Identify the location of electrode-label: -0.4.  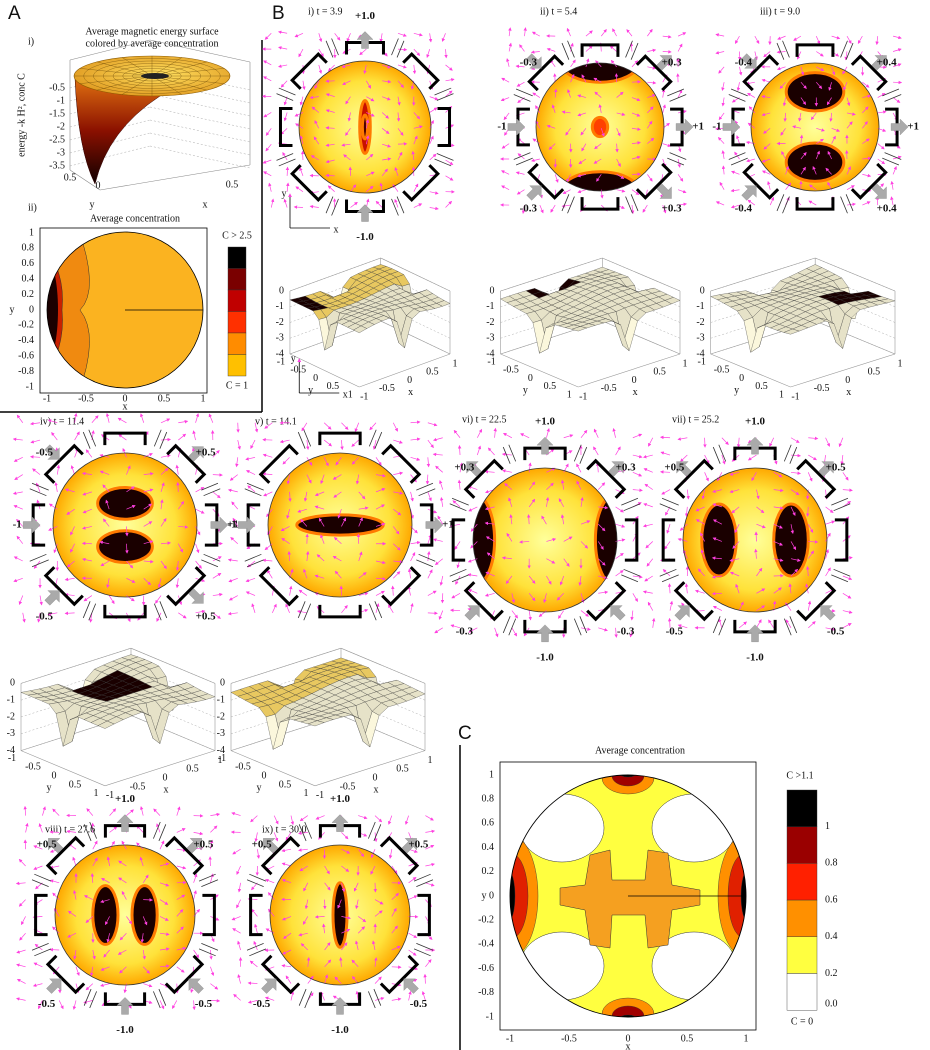
(744, 63).